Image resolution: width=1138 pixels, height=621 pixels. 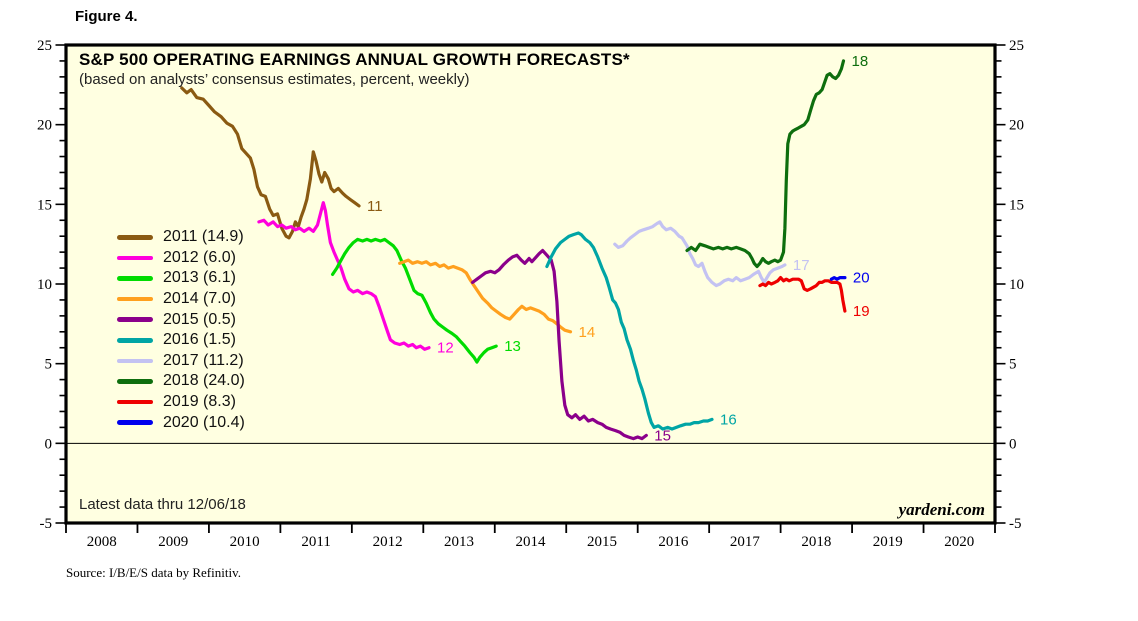 I want to click on legend-item-20: 2020 (10.4), so click(x=181, y=422).